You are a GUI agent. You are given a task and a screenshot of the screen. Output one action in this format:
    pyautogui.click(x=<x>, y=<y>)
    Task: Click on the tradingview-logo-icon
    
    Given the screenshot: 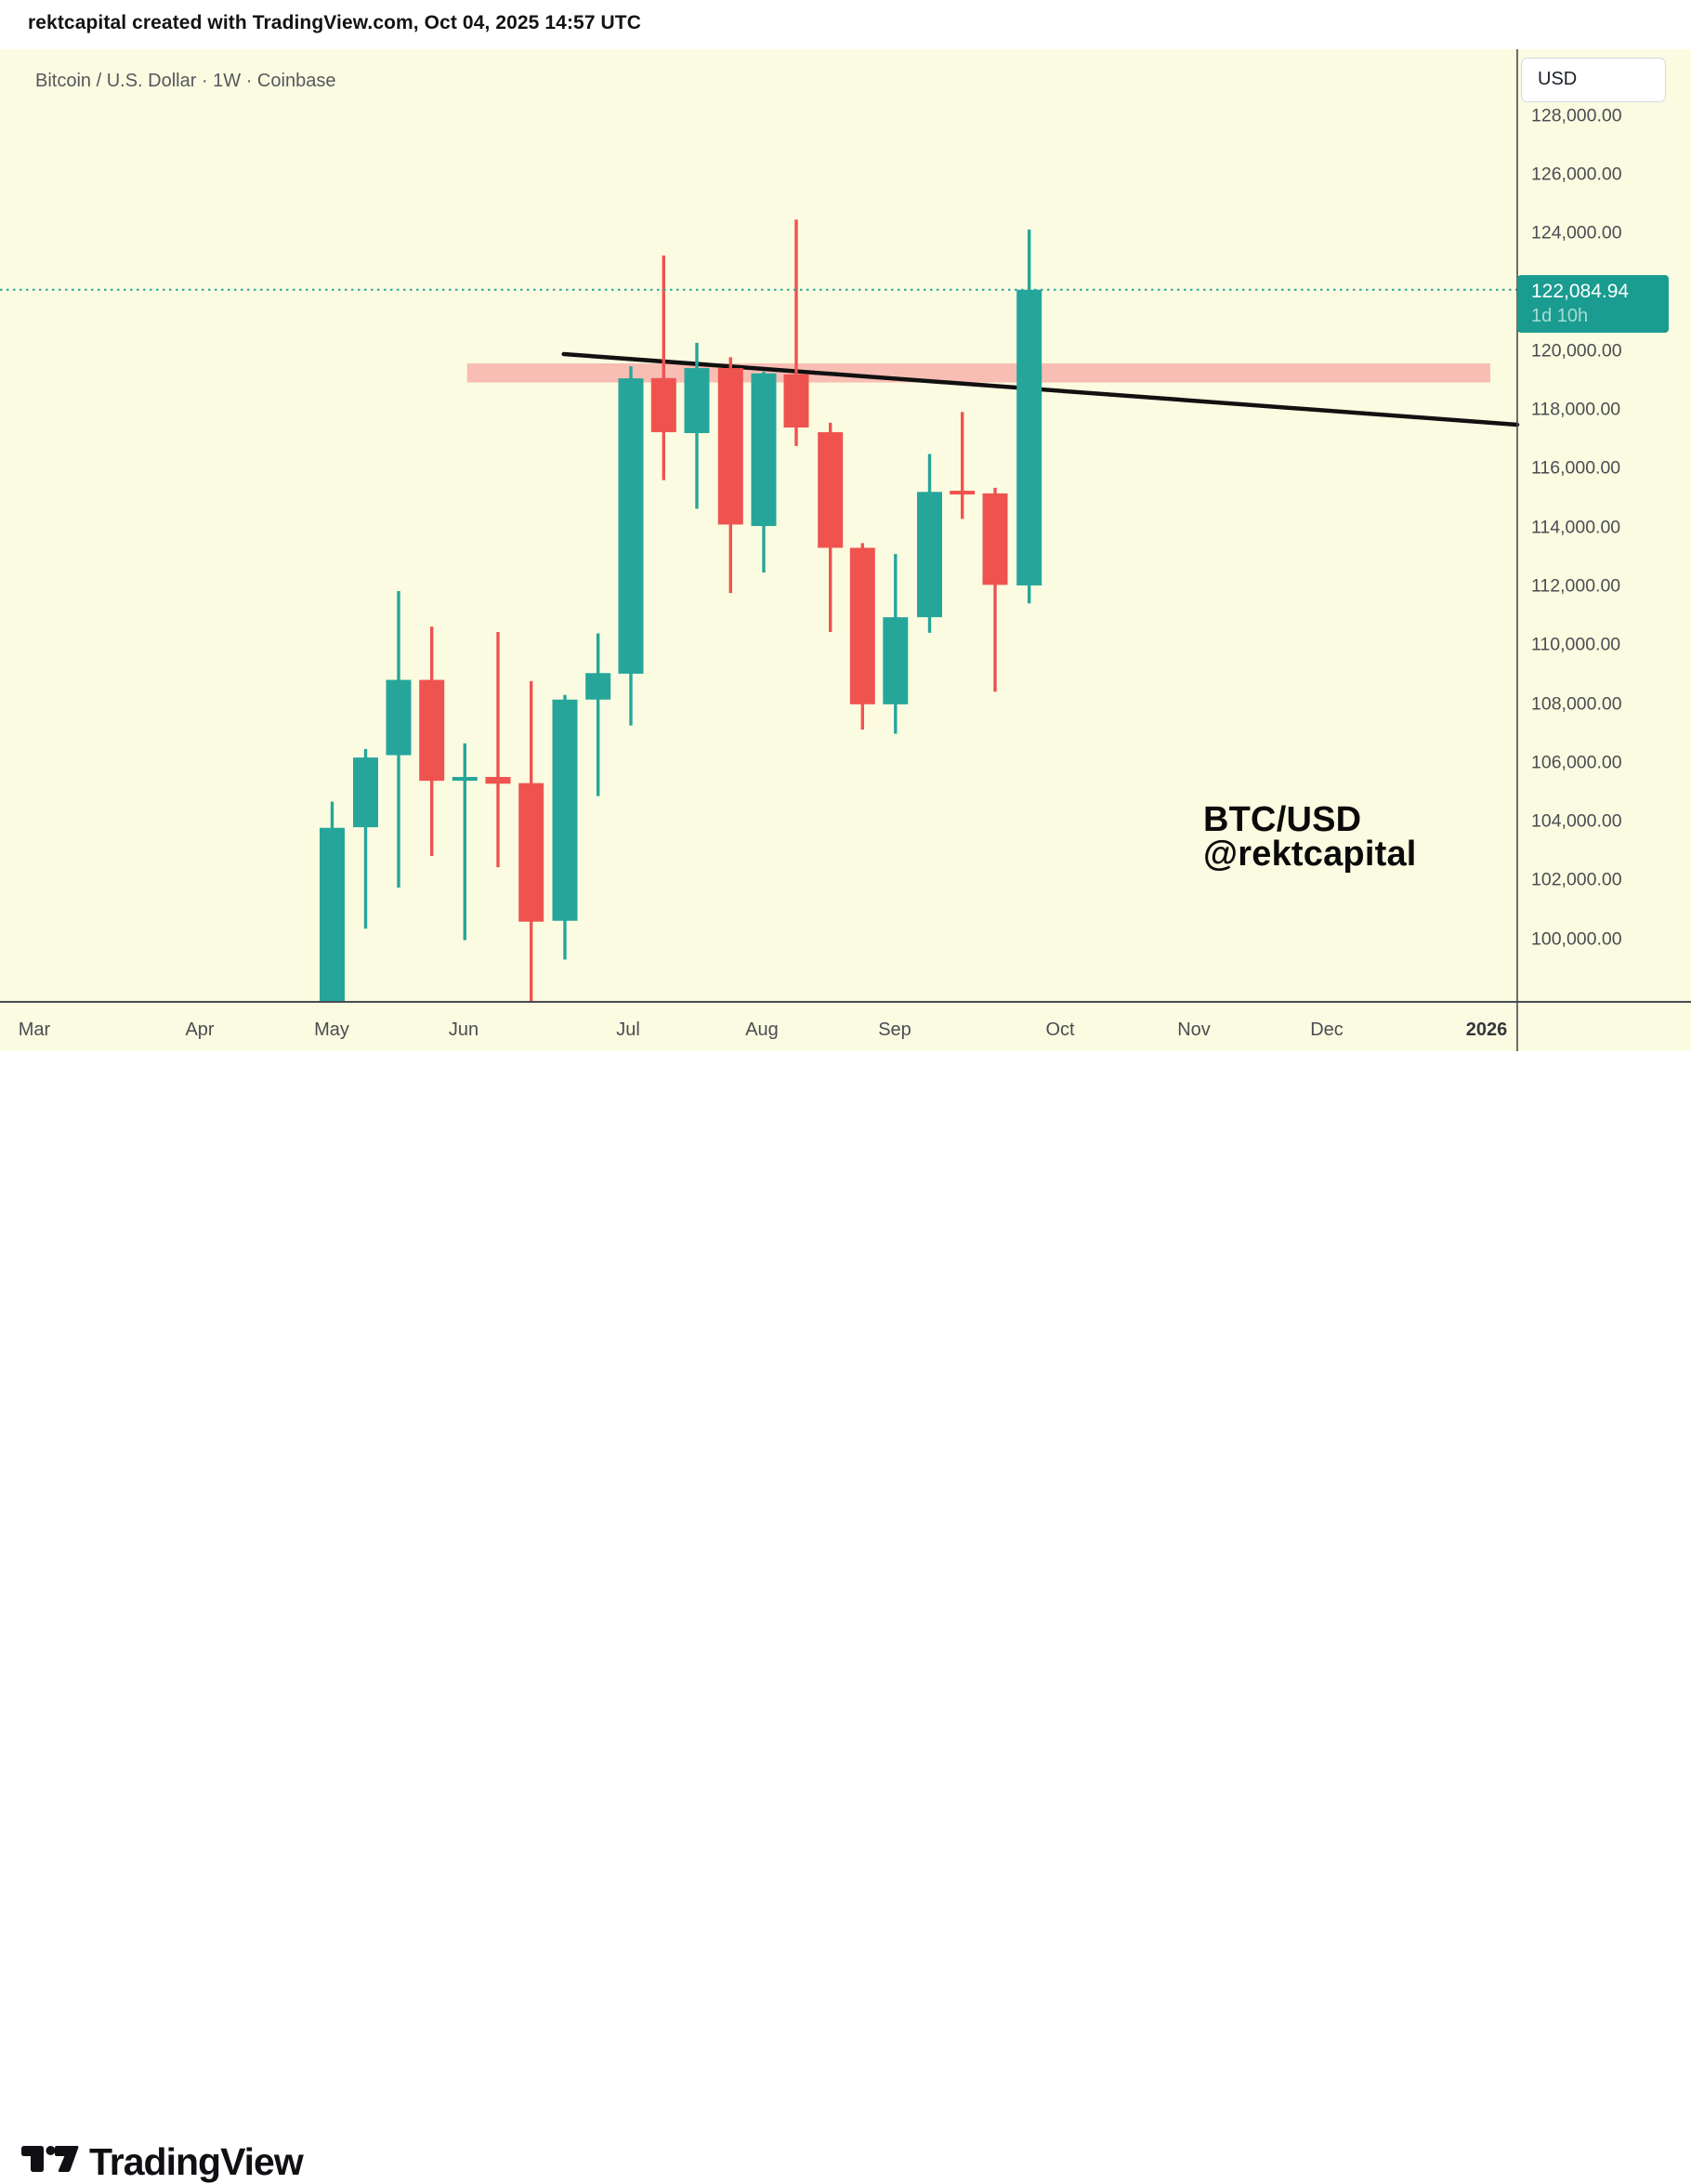 What is the action you would take?
    pyautogui.click(x=50, y=2159)
    